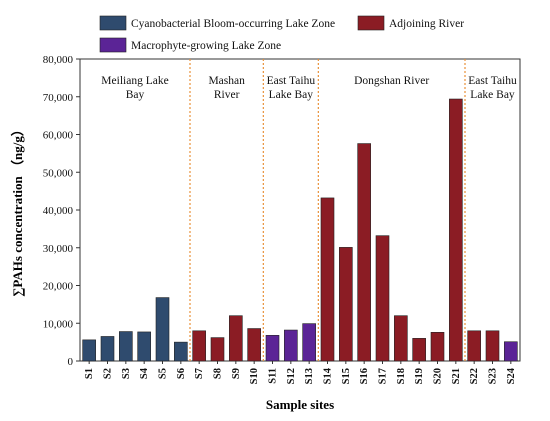  Describe the element at coordinates (437, 347) in the screenshot. I see `bar-s20` at that location.